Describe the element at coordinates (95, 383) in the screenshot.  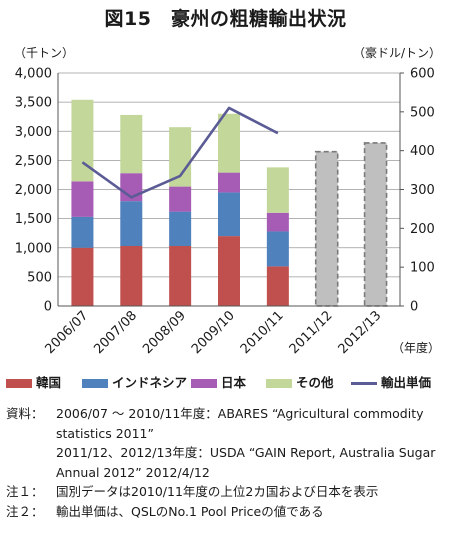
I see `legend-swatch-indonesia` at that location.